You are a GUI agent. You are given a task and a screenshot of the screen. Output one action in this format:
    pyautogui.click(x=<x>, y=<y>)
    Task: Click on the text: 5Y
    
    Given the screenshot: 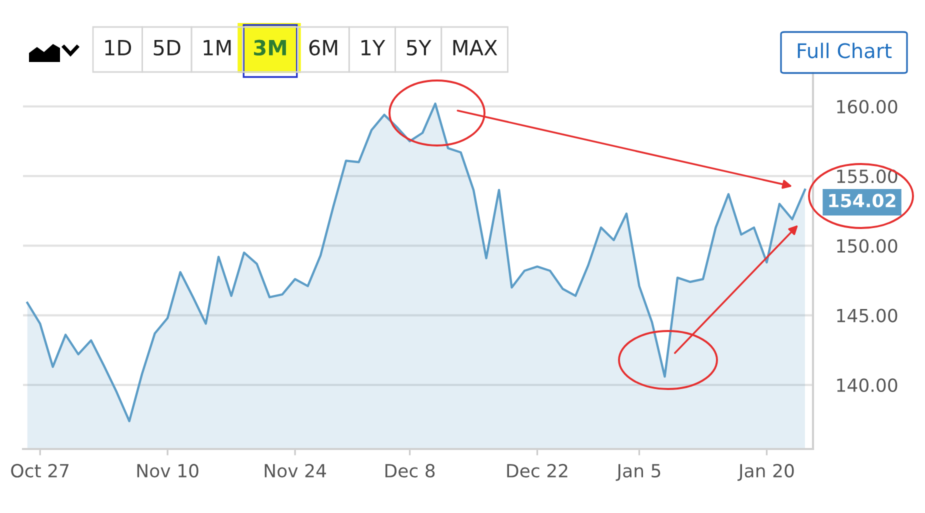 What is the action you would take?
    pyautogui.click(x=419, y=48)
    